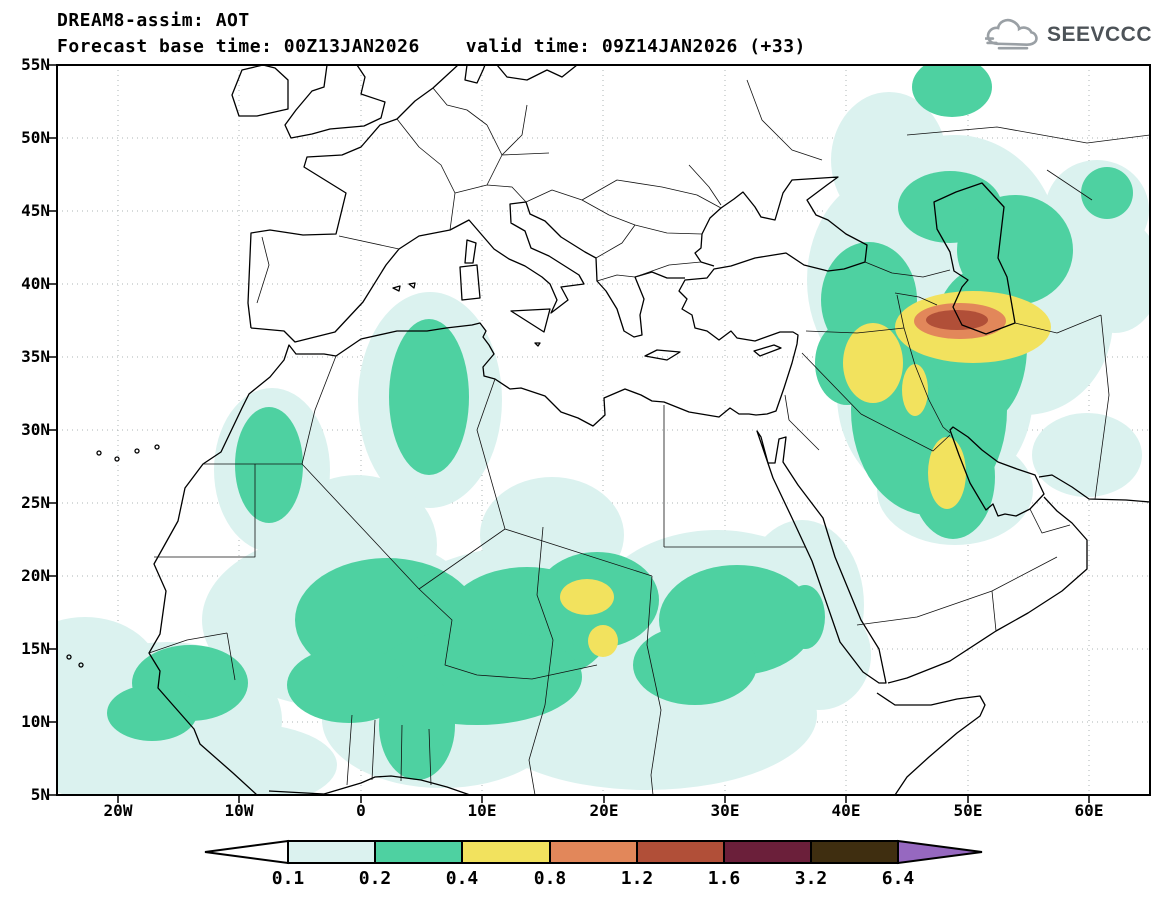  What do you see at coordinates (153, 20) in the screenshot?
I see `chart-title: DREAM8-assim: AOT` at bounding box center [153, 20].